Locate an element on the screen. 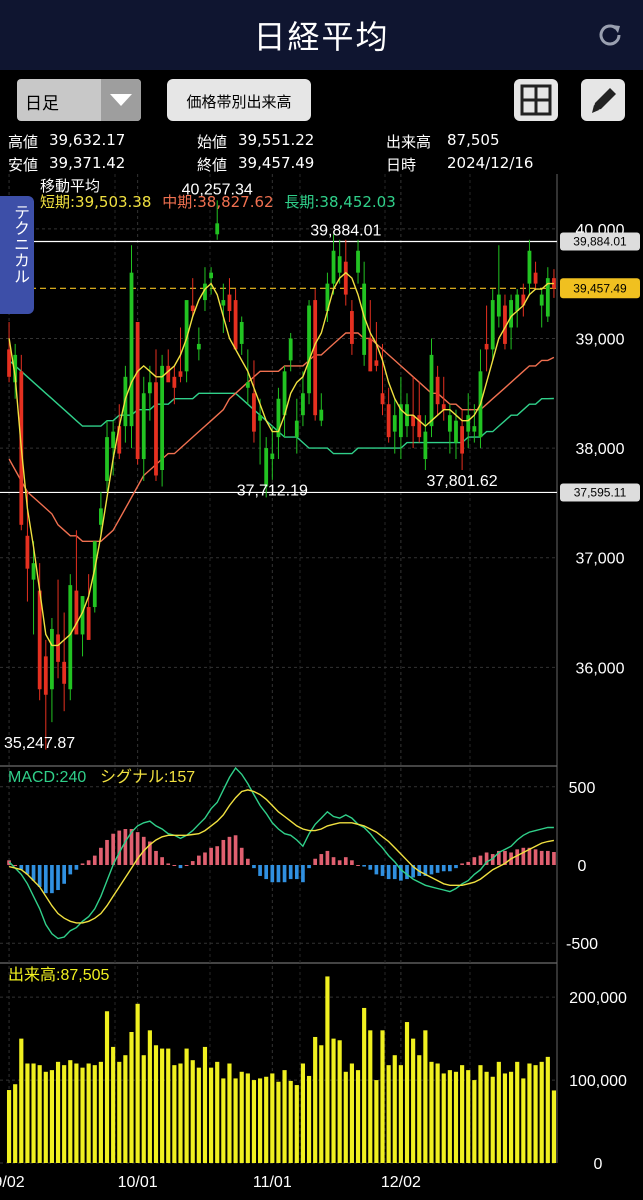 This screenshot has height=1200, width=643. signal-line is located at coordinates (281, 856).